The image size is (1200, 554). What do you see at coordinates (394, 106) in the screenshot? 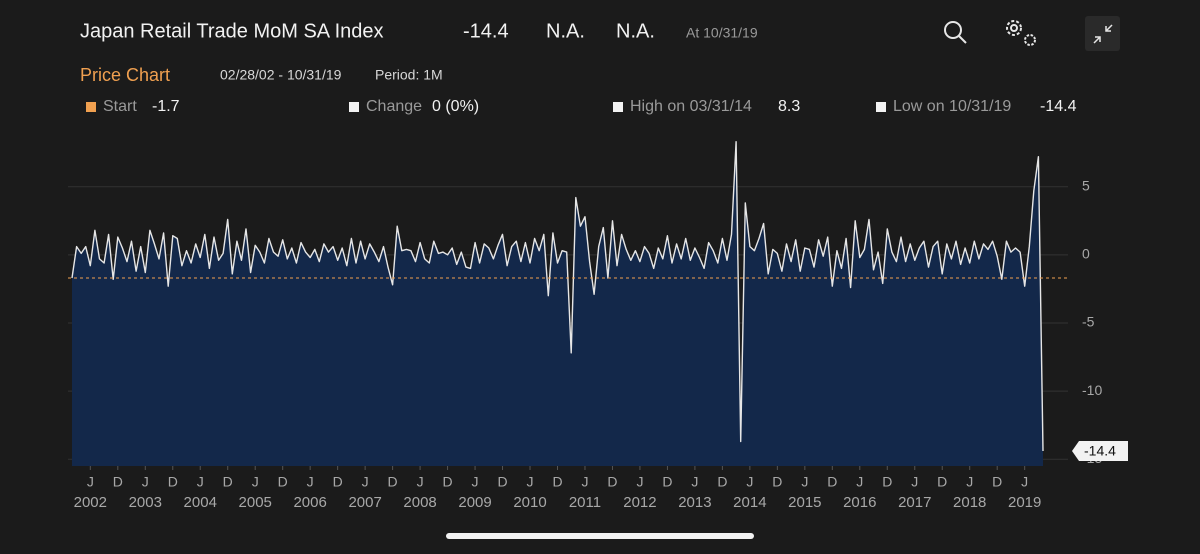
I see `legend-label: Change` at bounding box center [394, 106].